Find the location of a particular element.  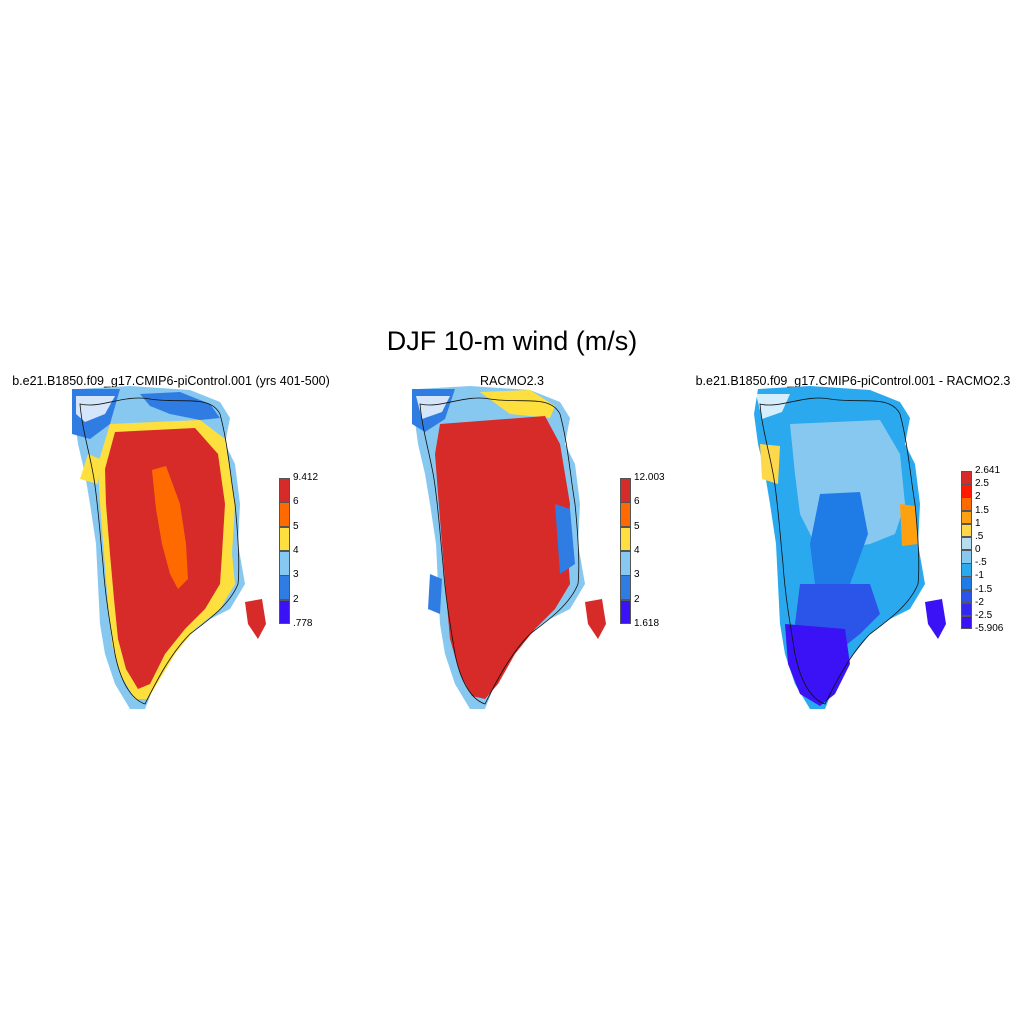

colorbar-label: 0 is located at coordinates (978, 549).